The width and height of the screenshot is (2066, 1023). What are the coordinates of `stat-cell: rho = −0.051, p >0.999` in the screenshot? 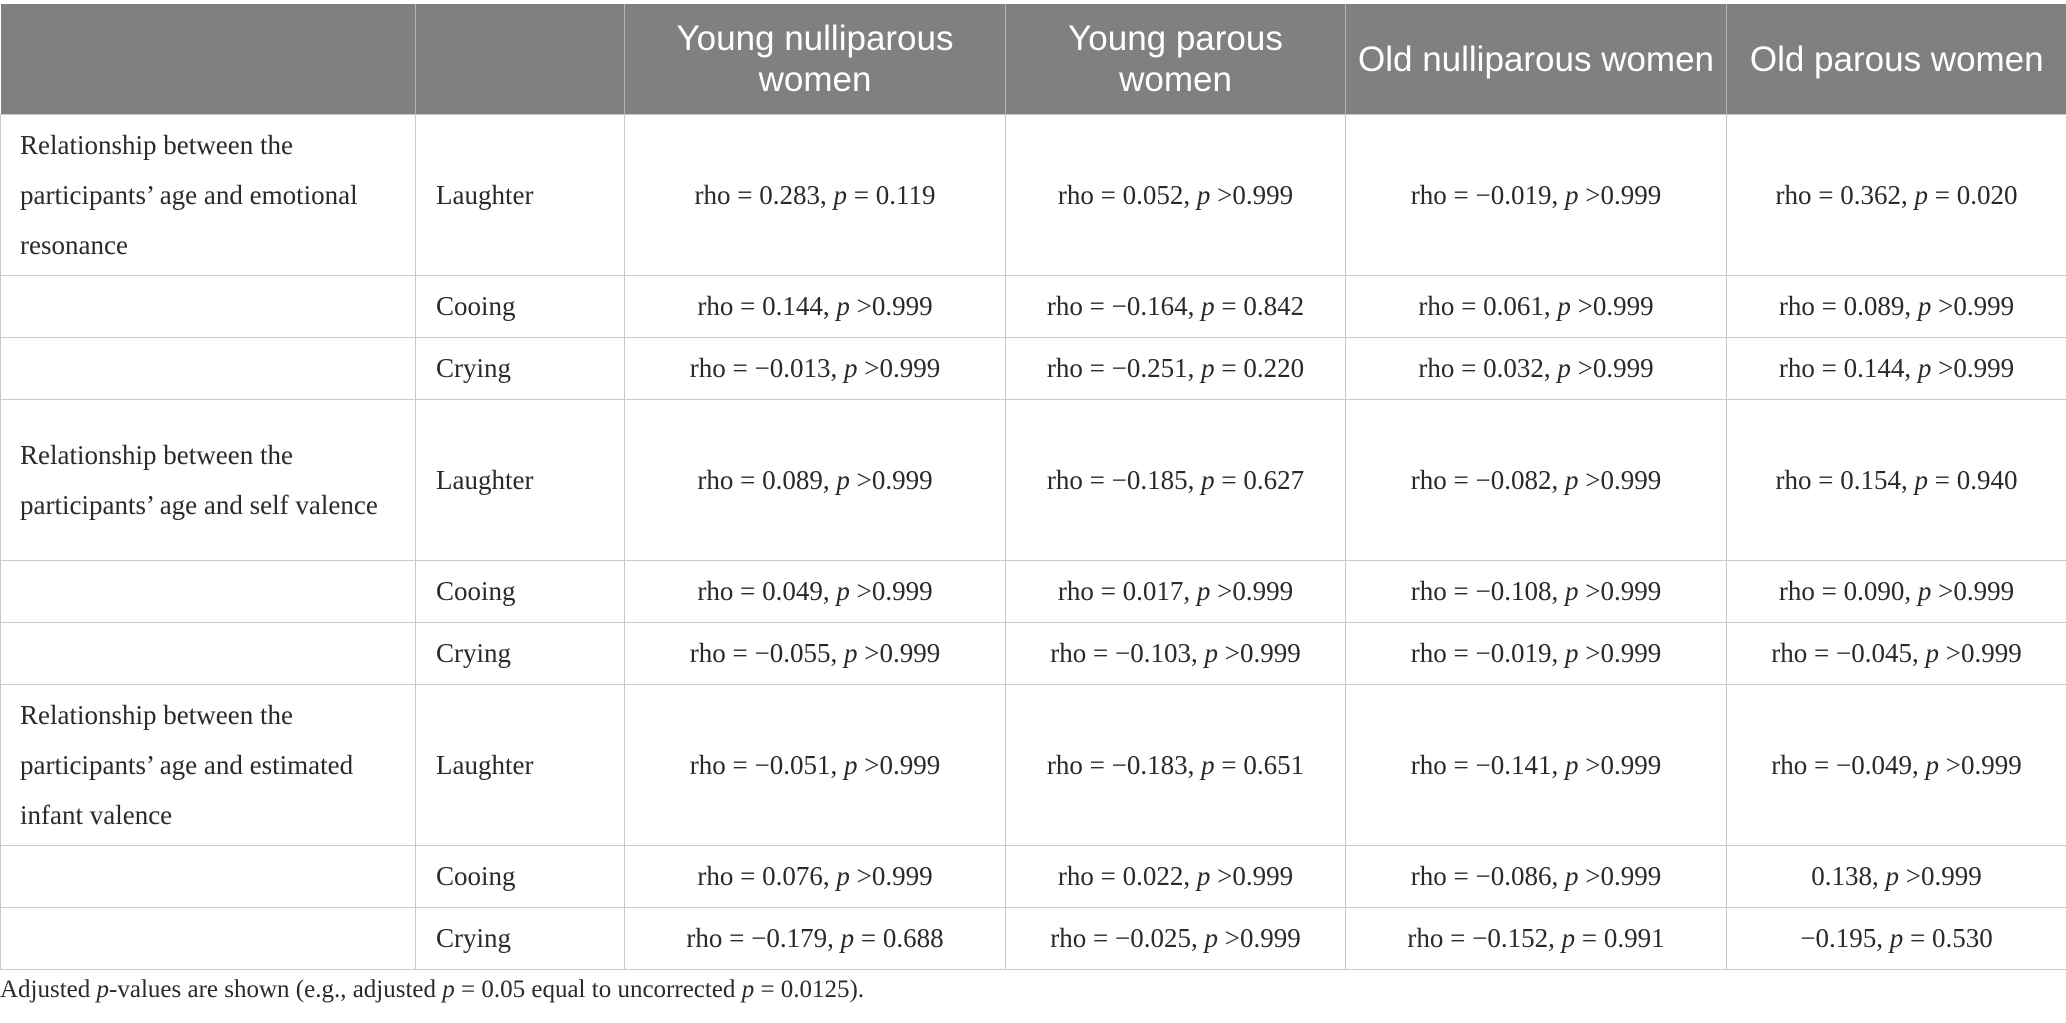 It's located at (815, 765).